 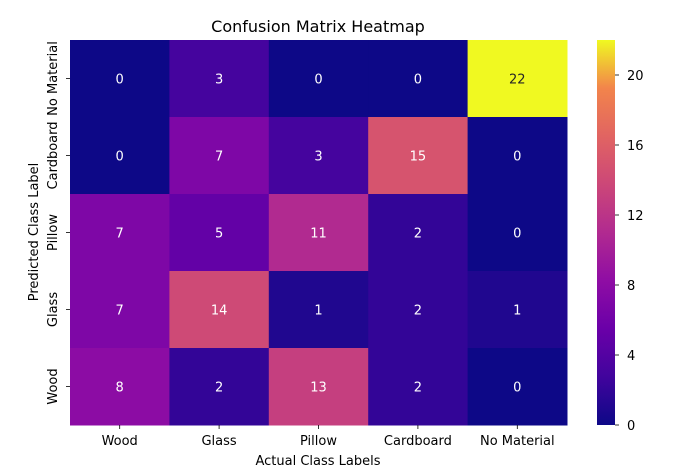 What do you see at coordinates (53, 386) in the screenshot?
I see `y-tick-label: Wood` at bounding box center [53, 386].